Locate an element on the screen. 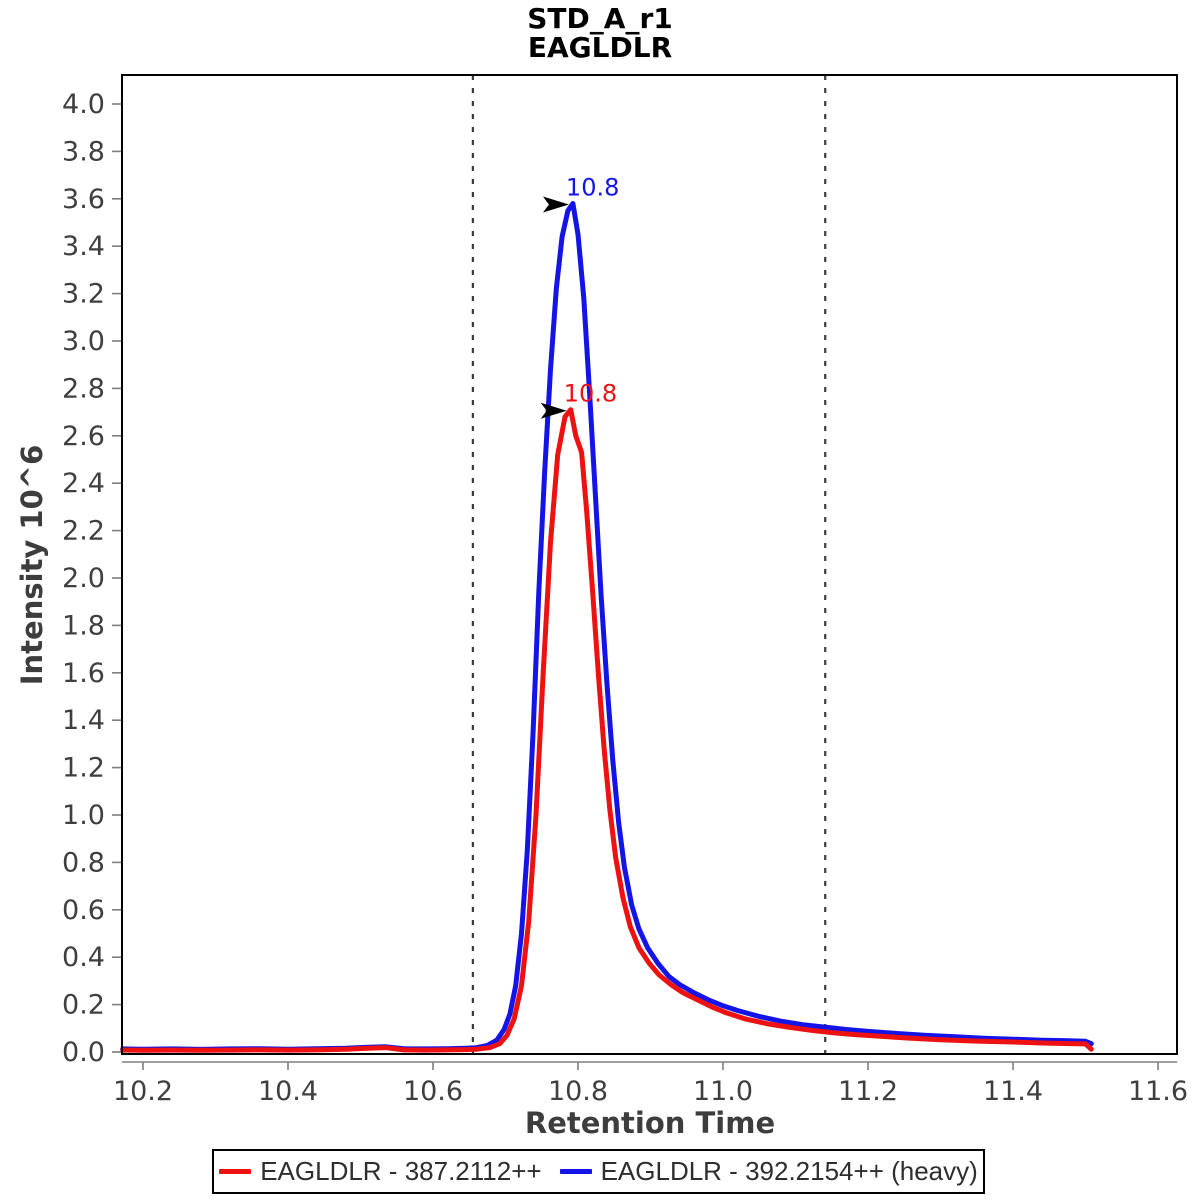 Image resolution: width=1200 pixels, height=1200 pixels. x-tick-label: 11.6 is located at coordinates (1158, 1091).